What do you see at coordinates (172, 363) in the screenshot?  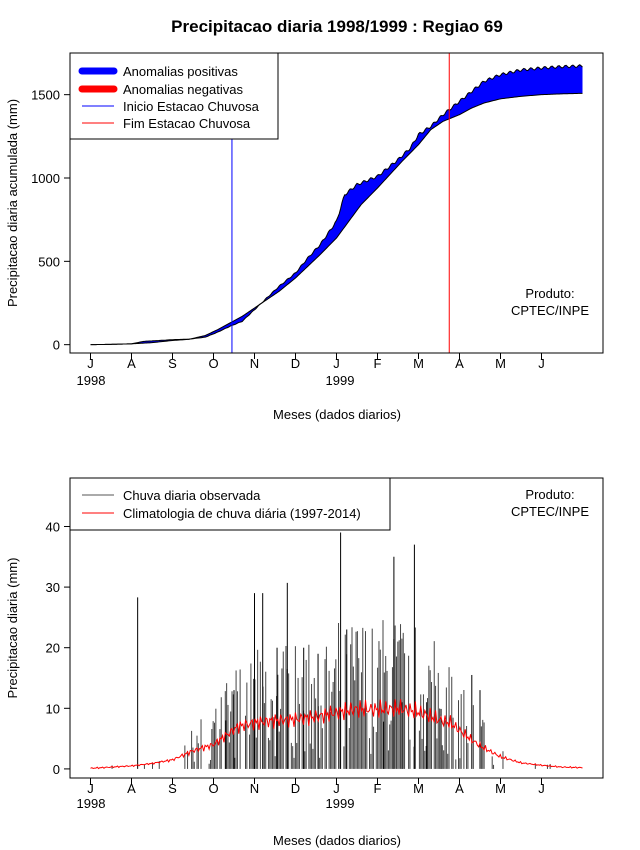 I see `top-month-label: S` at bounding box center [172, 363].